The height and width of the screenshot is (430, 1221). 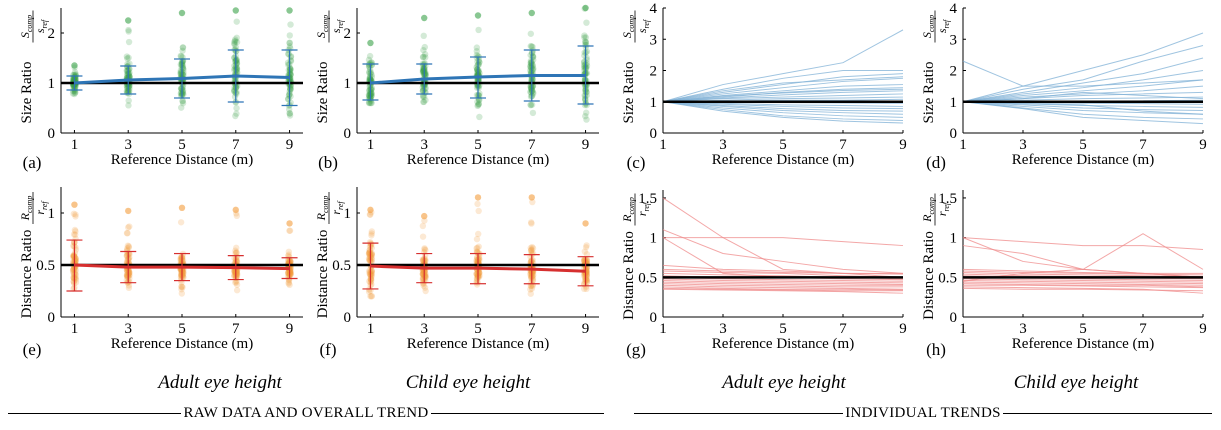 What do you see at coordinates (654, 9) in the screenshot?
I see `y-tick-label: 4` at bounding box center [654, 9].